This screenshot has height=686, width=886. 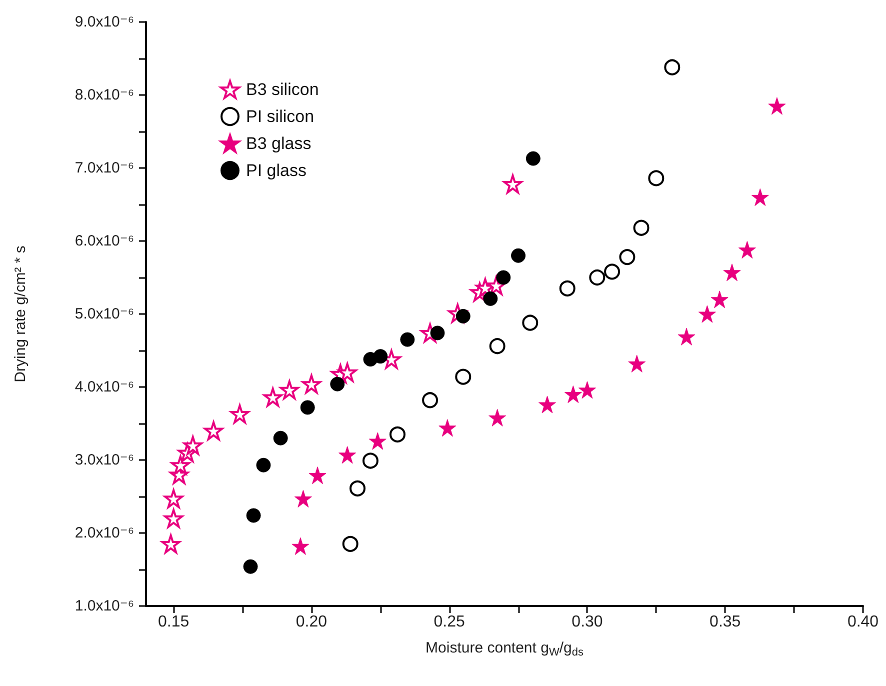 What do you see at coordinates (104, 606) in the screenshot?
I see `y-tick-label: 1.0x10⁻⁶` at bounding box center [104, 606].